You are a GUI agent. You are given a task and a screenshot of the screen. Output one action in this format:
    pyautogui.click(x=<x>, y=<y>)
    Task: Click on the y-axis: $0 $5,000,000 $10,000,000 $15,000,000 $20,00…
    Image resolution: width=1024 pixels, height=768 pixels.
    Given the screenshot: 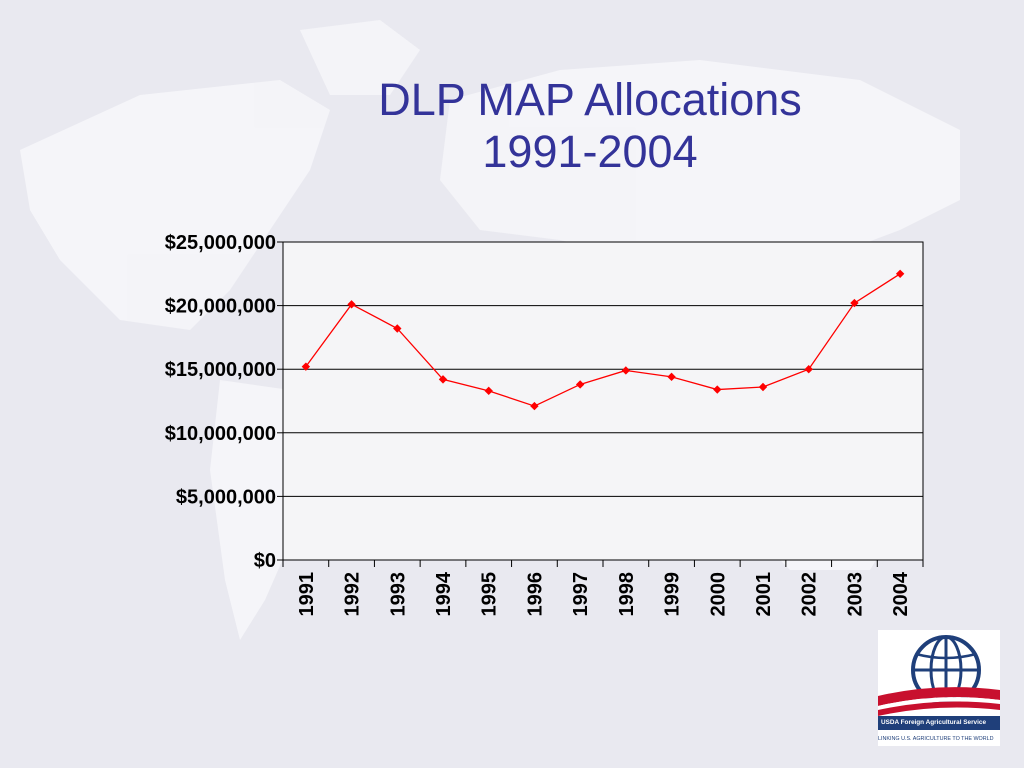 What is the action you would take?
    pyautogui.click(x=224, y=402)
    